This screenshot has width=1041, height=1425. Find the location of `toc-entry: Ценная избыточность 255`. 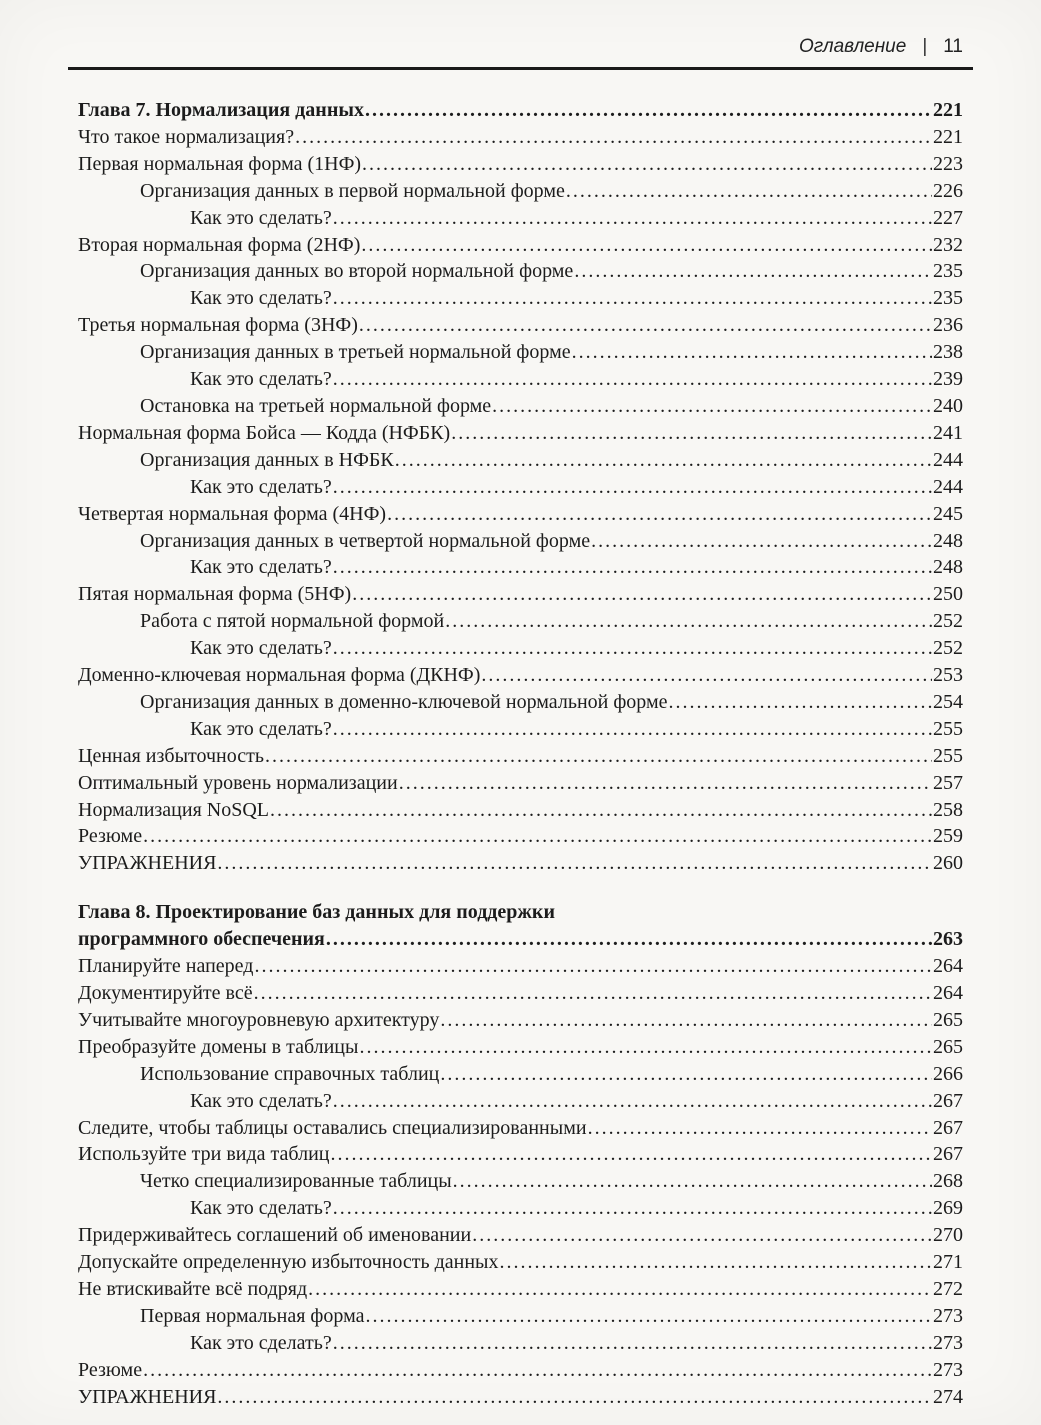

toc-entry: Ценная избыточность 255 is located at coordinates (520, 756).